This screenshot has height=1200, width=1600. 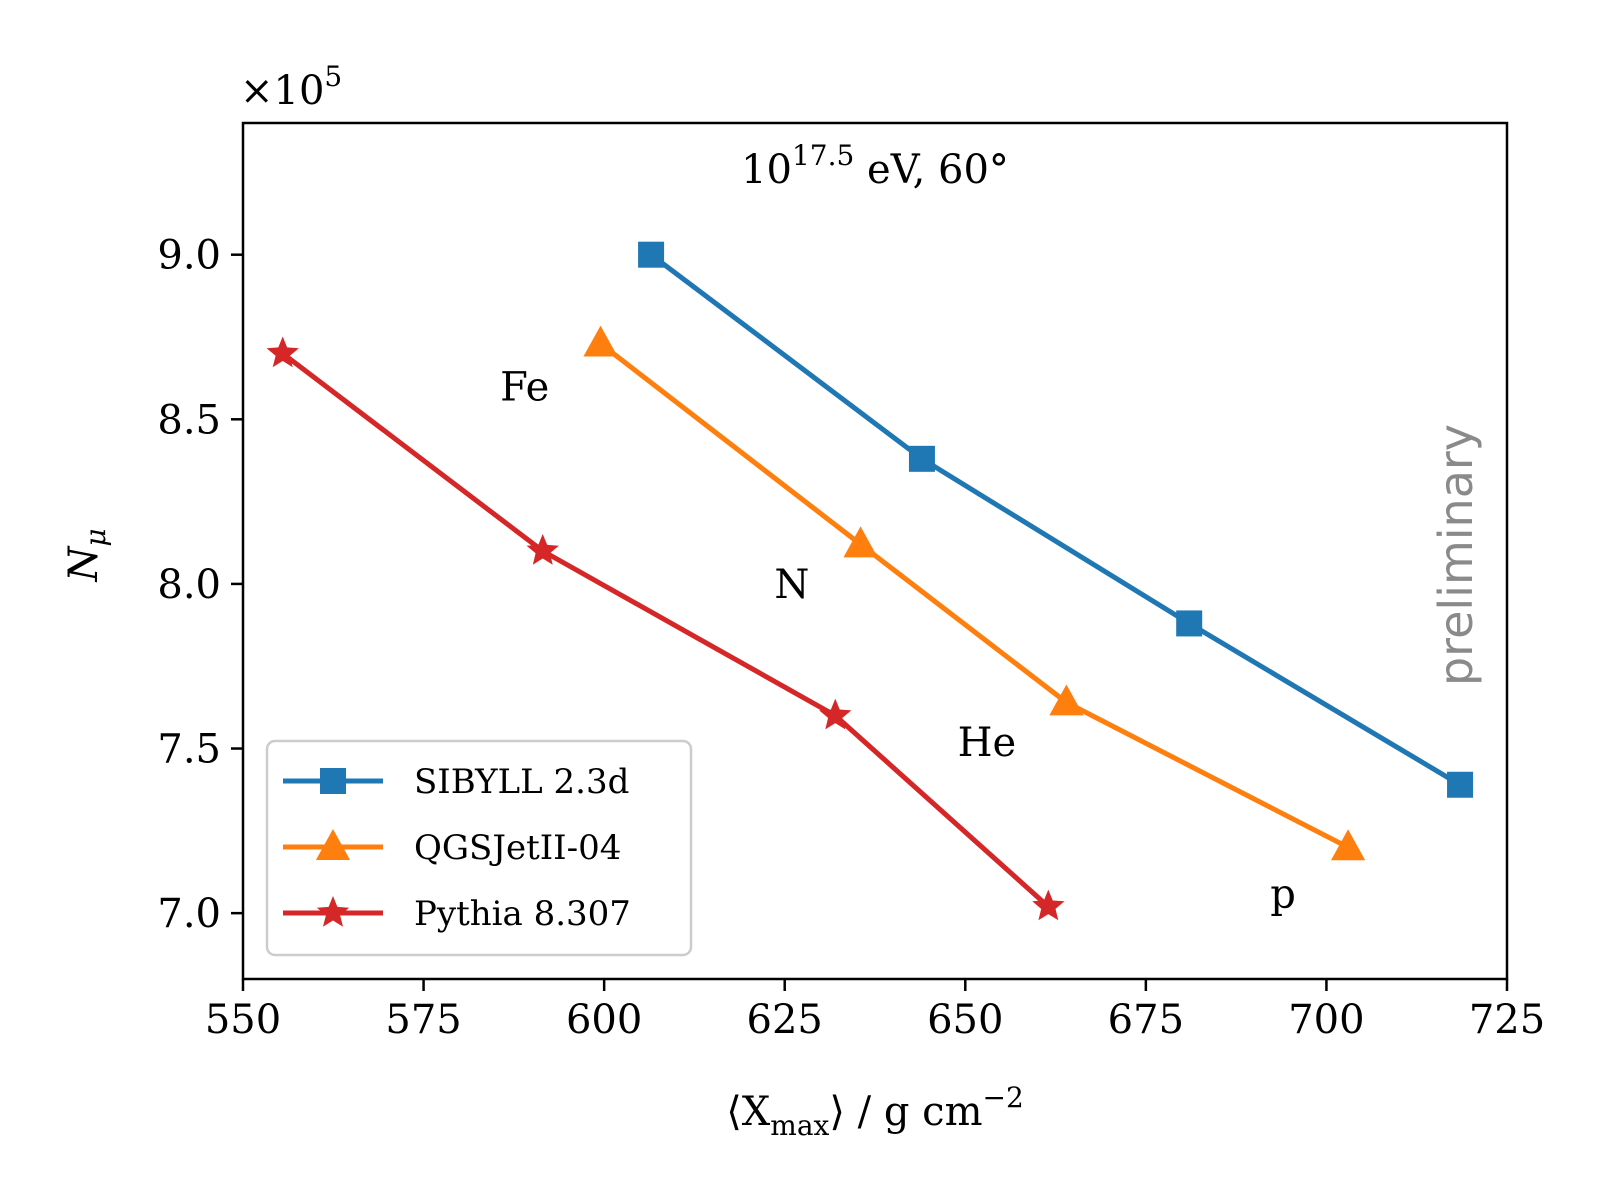 What do you see at coordinates (1507, 1020) in the screenshot?
I see `x-tick-label: 725` at bounding box center [1507, 1020].